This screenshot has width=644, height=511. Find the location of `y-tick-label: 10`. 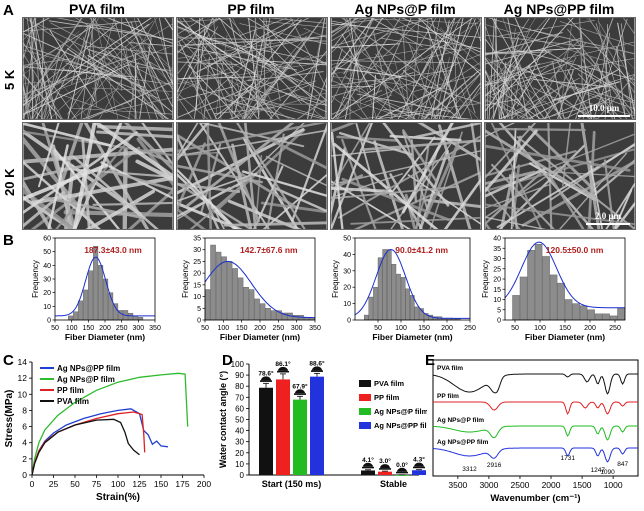

y-tick-label: 10 is located at coordinates (197, 297).